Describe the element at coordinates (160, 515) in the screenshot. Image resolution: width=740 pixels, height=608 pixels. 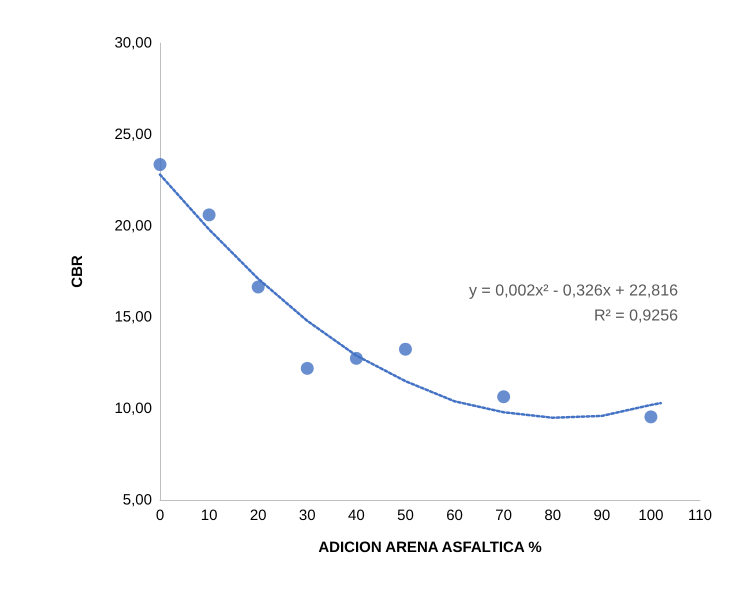
I see `x-tick-label: 0` at that location.